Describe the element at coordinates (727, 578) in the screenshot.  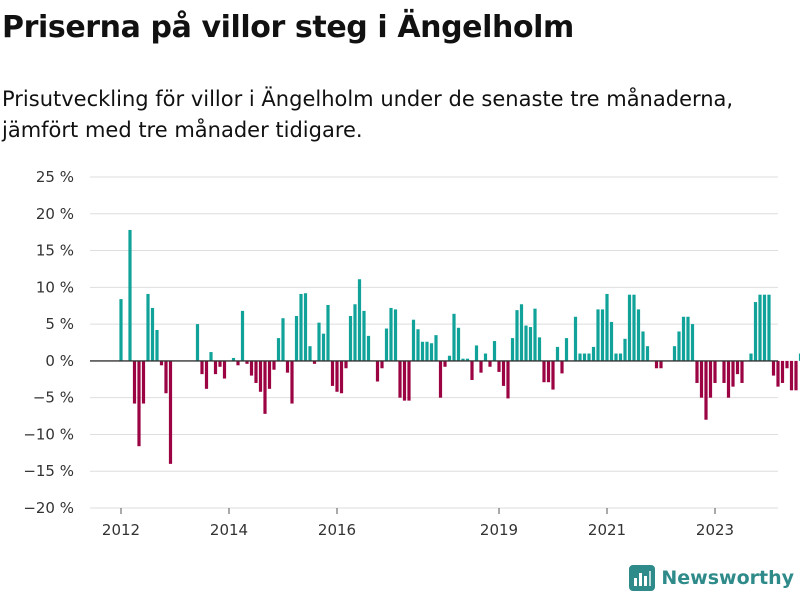
I see `brand-name: Newsworthy` at that location.